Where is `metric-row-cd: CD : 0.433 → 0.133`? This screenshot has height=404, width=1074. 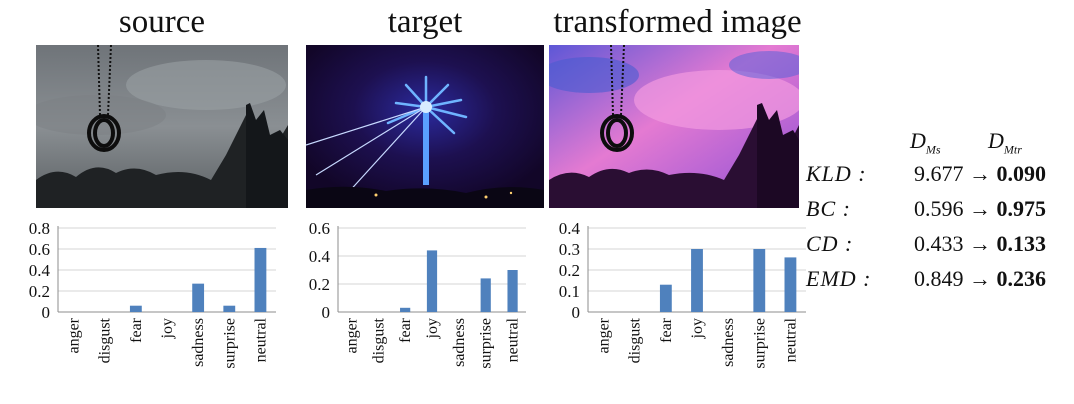 metric-row-cd: CD : 0.433 → 0.133 is located at coordinates (926, 243).